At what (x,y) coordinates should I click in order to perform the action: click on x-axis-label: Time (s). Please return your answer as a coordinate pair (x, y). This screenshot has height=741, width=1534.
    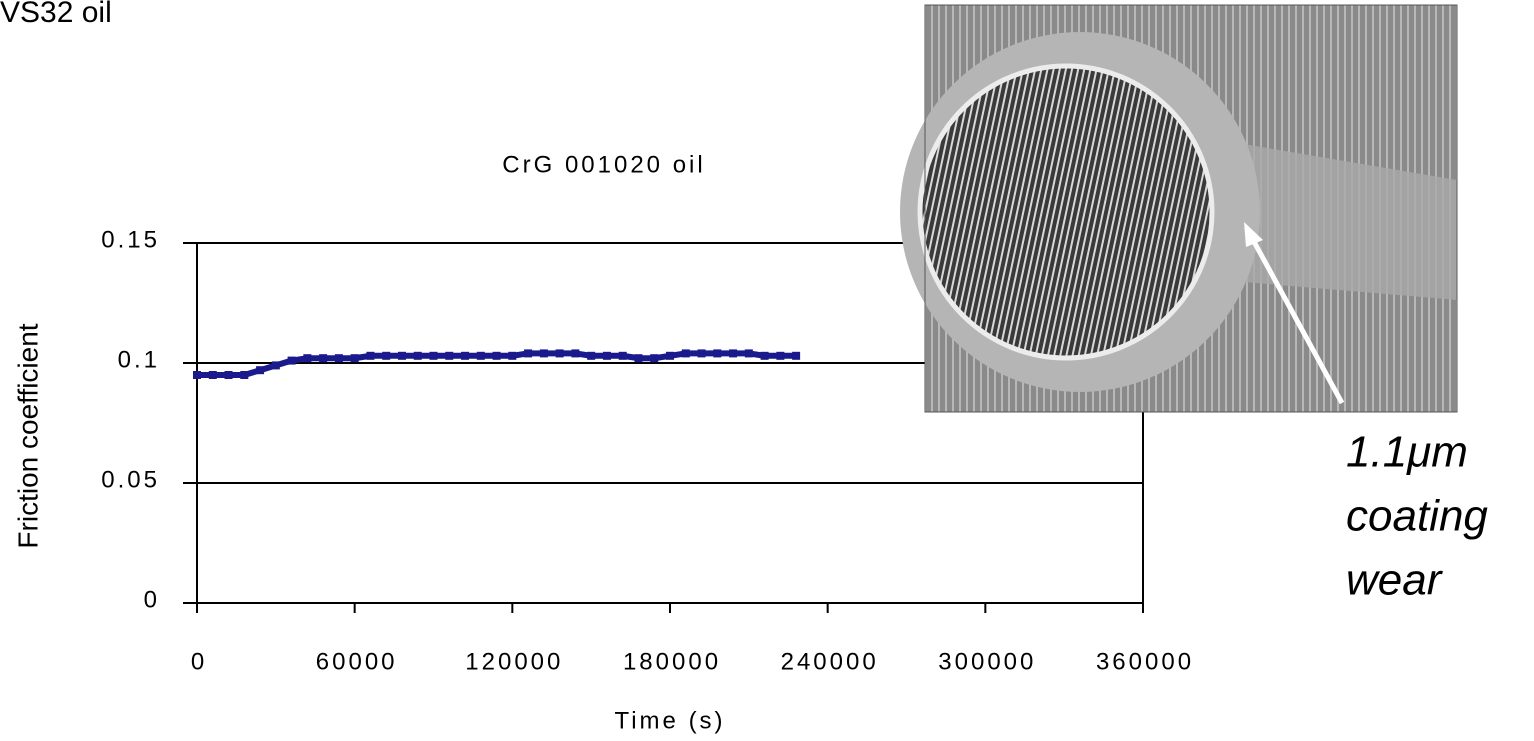
    Looking at the image, I should click on (669, 720).